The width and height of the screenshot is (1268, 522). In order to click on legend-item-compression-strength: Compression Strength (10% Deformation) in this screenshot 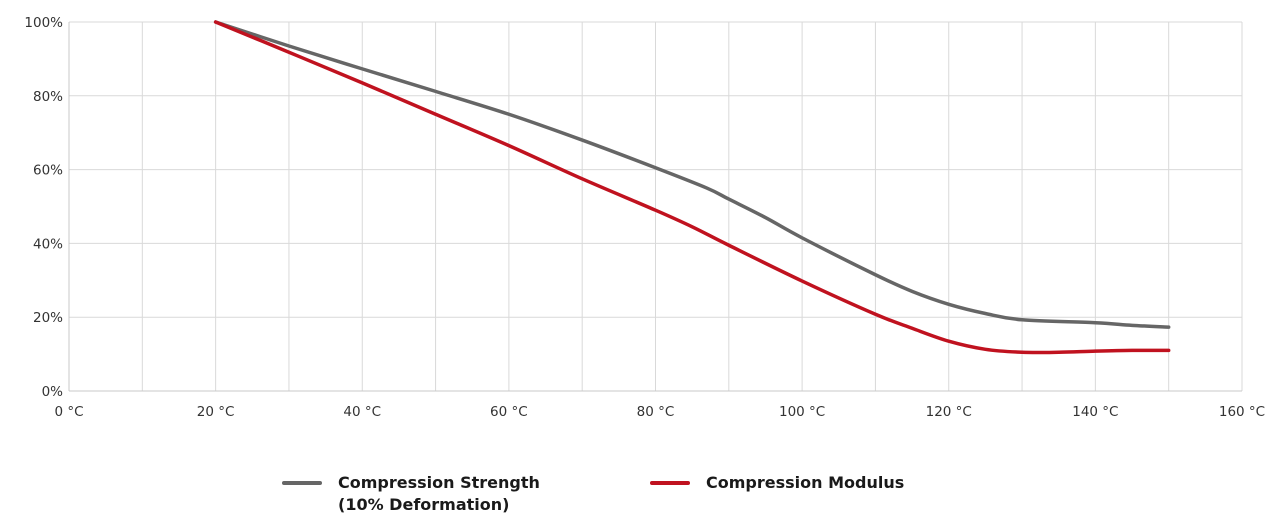, I will do `click(411, 494)`.